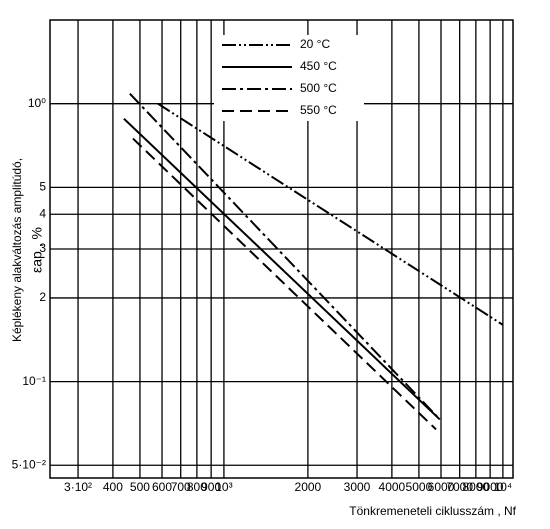 This screenshot has height=529, width=550. Describe the element at coordinates (289, 78) in the screenshot. I see `legend-background` at that location.